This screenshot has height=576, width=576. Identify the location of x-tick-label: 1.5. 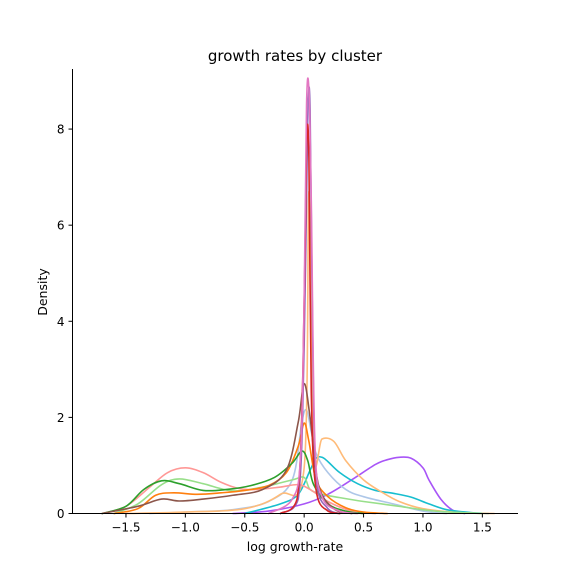
(482, 528).